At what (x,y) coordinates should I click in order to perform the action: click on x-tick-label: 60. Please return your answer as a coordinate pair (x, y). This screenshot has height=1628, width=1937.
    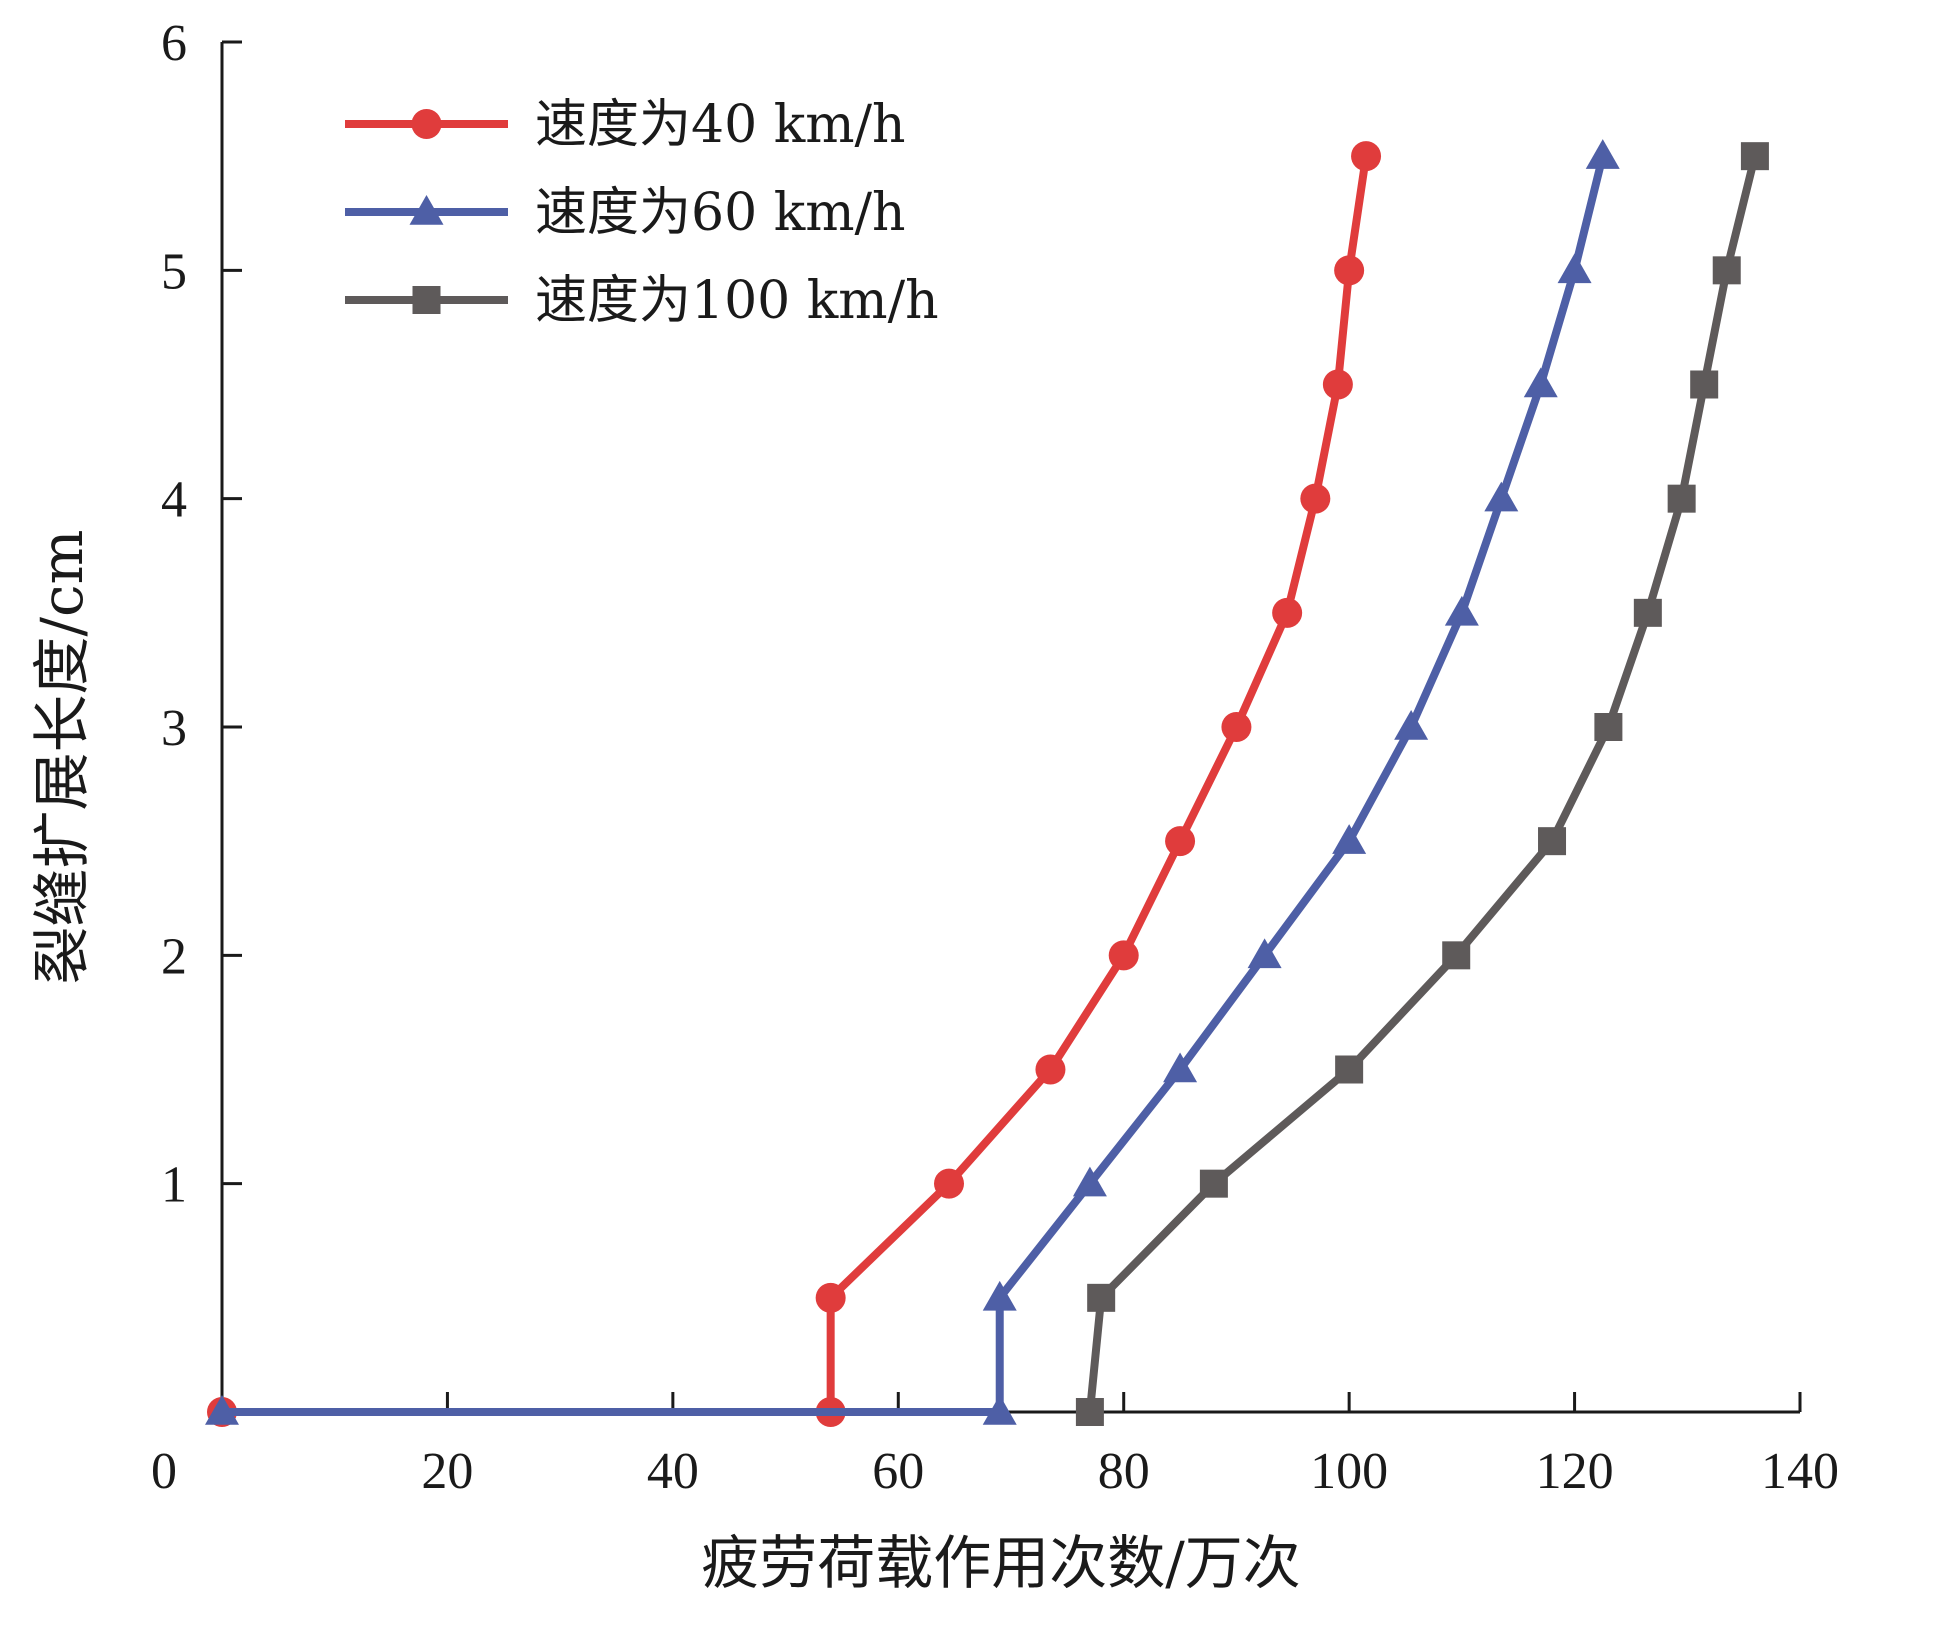
    Looking at the image, I should click on (898, 1471).